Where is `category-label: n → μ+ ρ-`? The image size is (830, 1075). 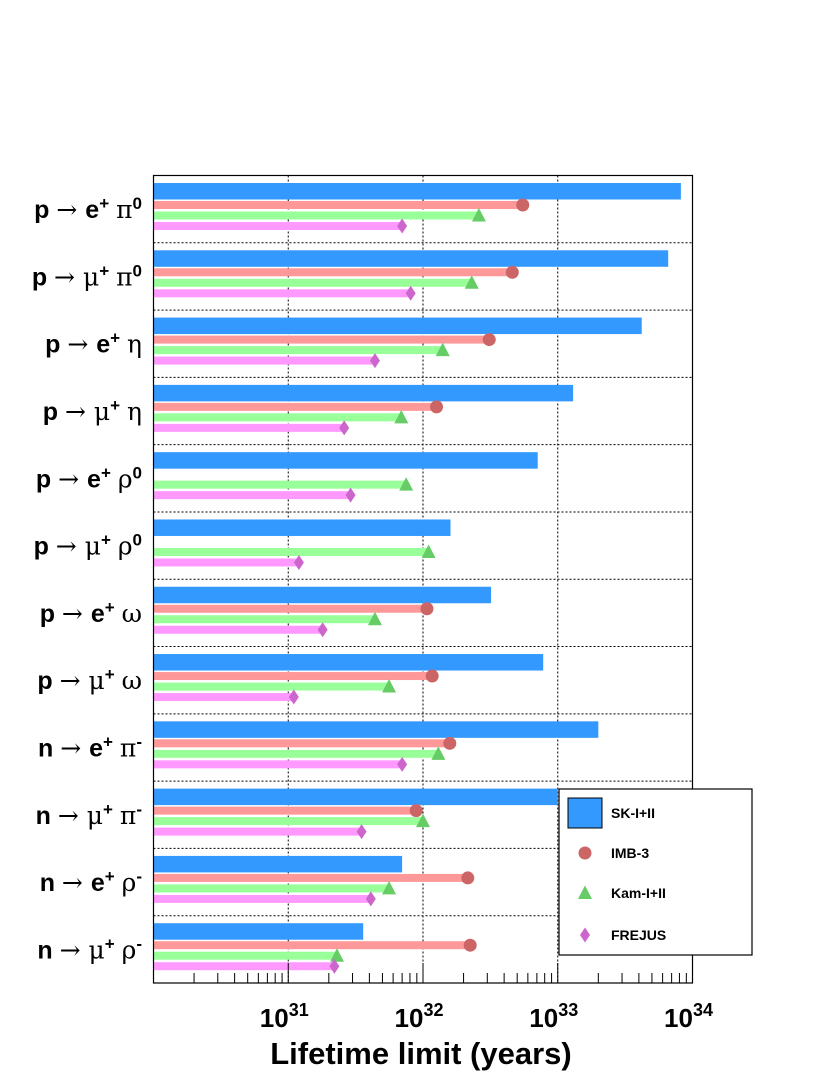 category-label: n → μ+ ρ- is located at coordinates (89, 949).